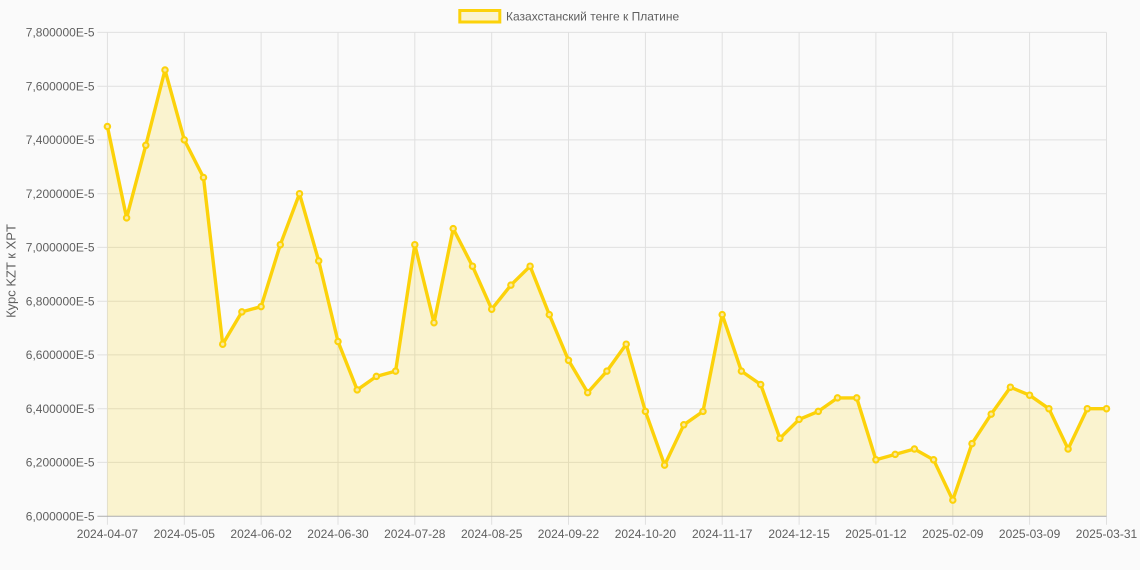 This screenshot has height=570, width=1140. I want to click on svg-text: 6,200000E-5, so click(60, 463).